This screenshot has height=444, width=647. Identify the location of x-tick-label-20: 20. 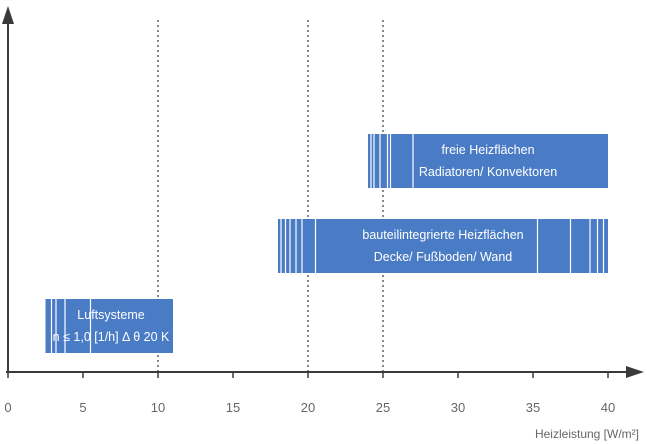
(308, 407).